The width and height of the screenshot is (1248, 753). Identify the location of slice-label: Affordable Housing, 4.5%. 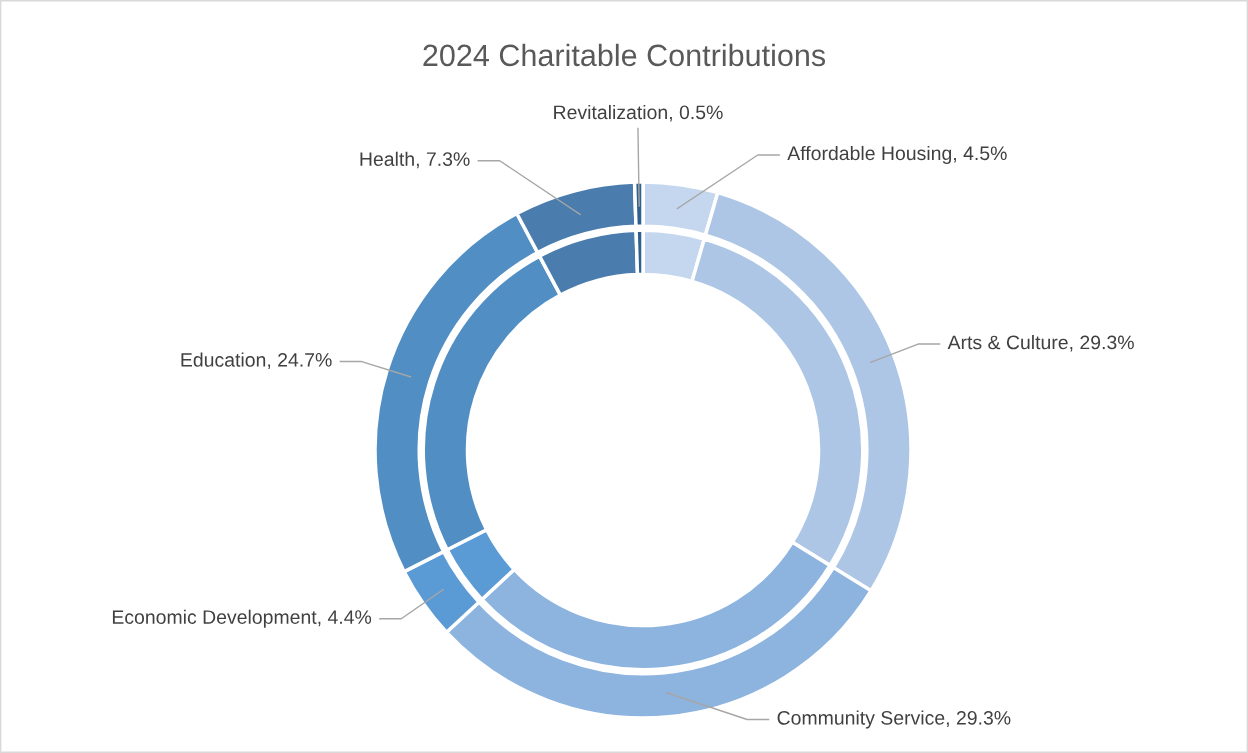
(897, 155).